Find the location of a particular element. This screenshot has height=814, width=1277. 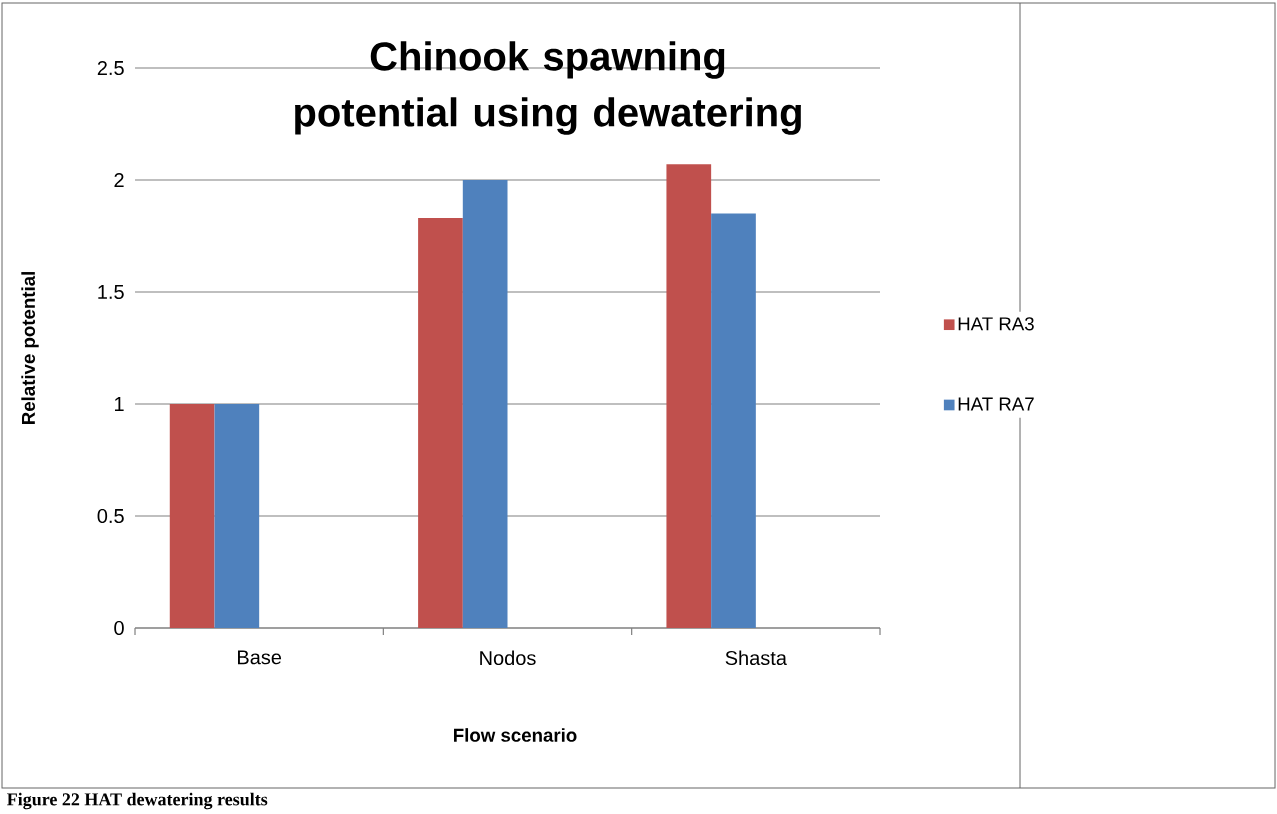

x-tick-label: Shasta is located at coordinates (756, 658).